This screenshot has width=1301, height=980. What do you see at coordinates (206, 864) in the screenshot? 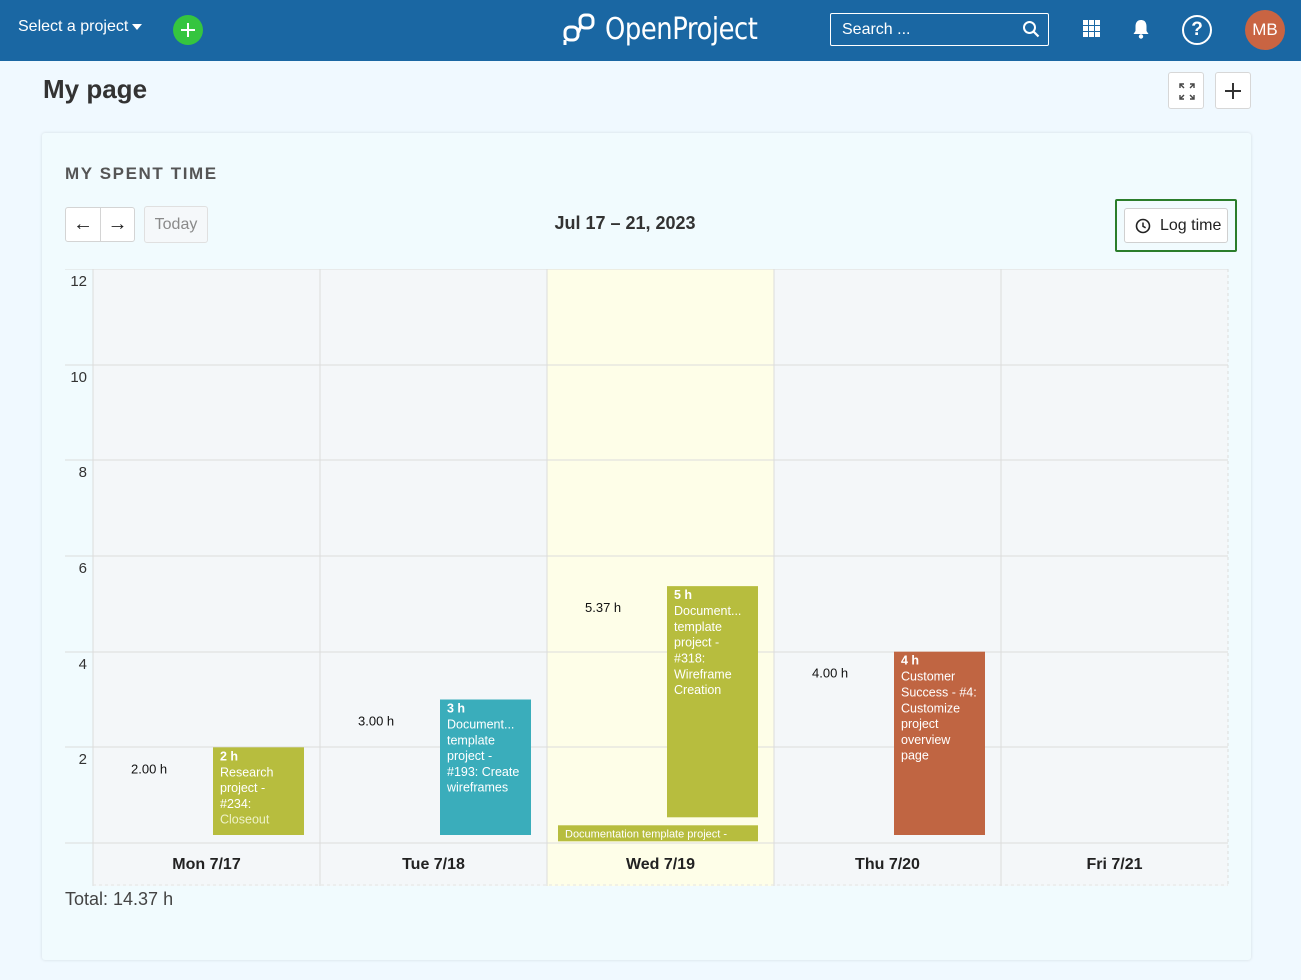
I see `day-label: Mon 7/17` at bounding box center [206, 864].